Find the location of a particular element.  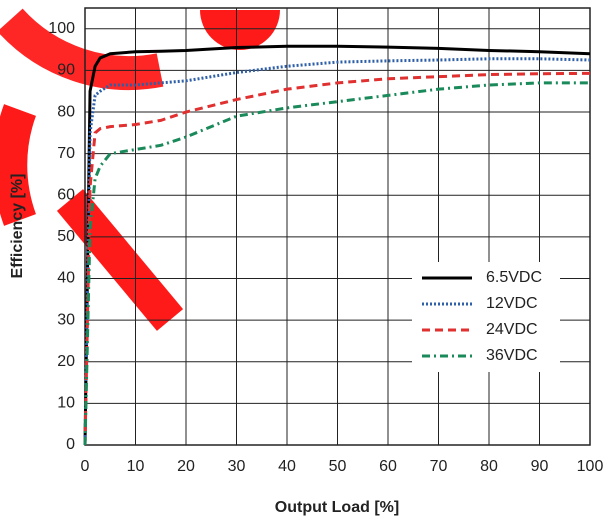

y-tick-label: 90 is located at coordinates (66, 70).